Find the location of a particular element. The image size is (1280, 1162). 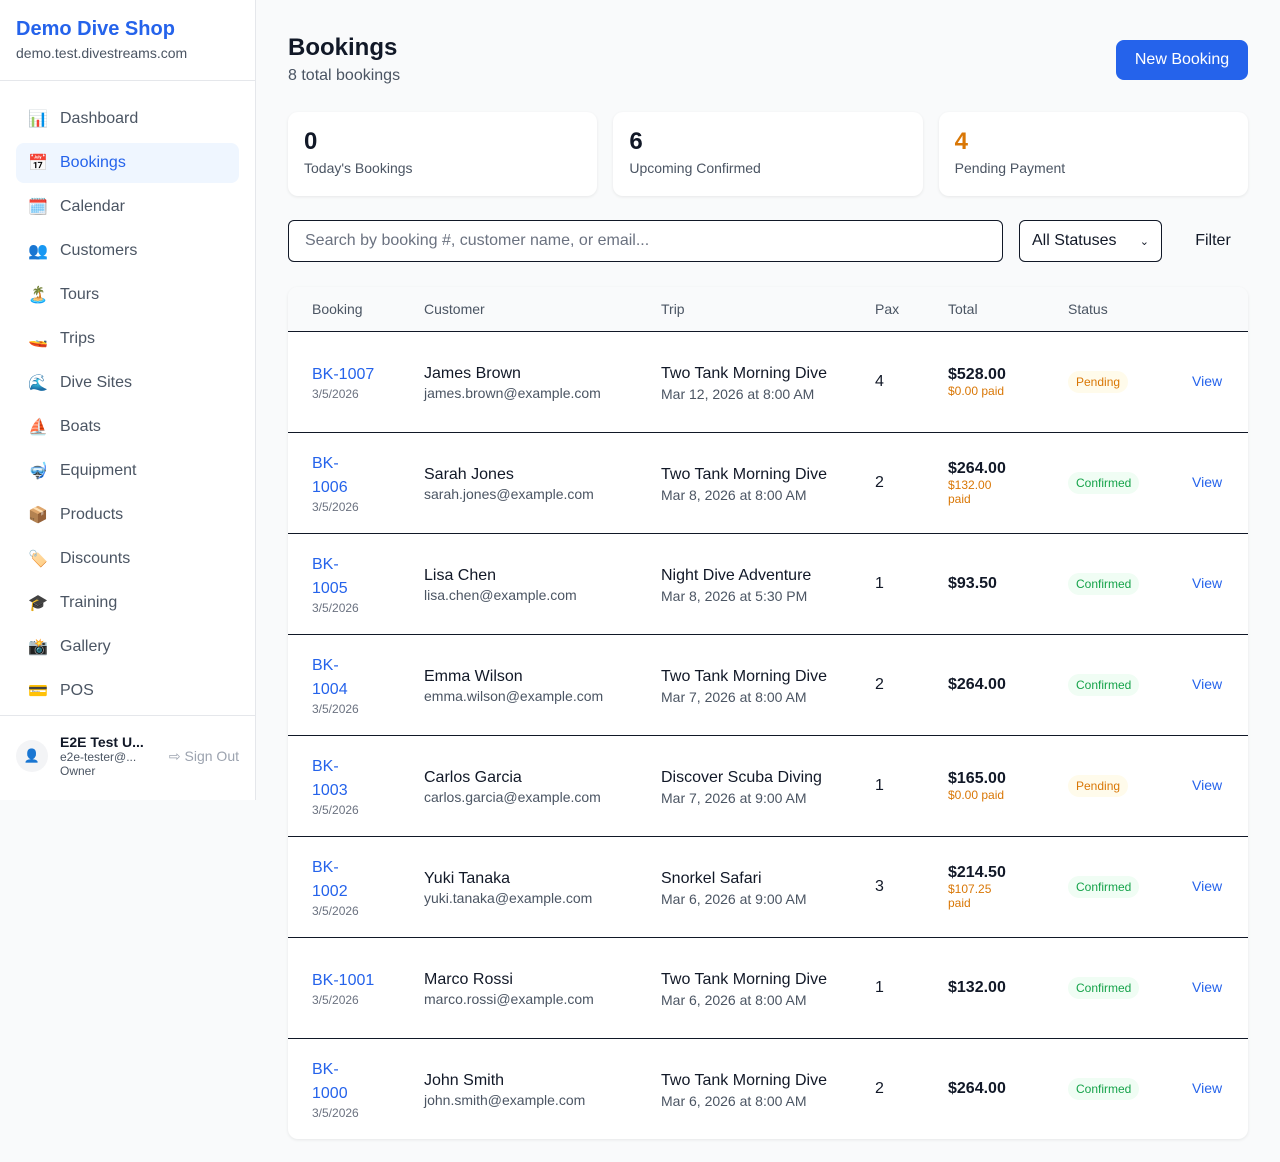

booking-id-link: BK-1002 is located at coordinates (330, 879).